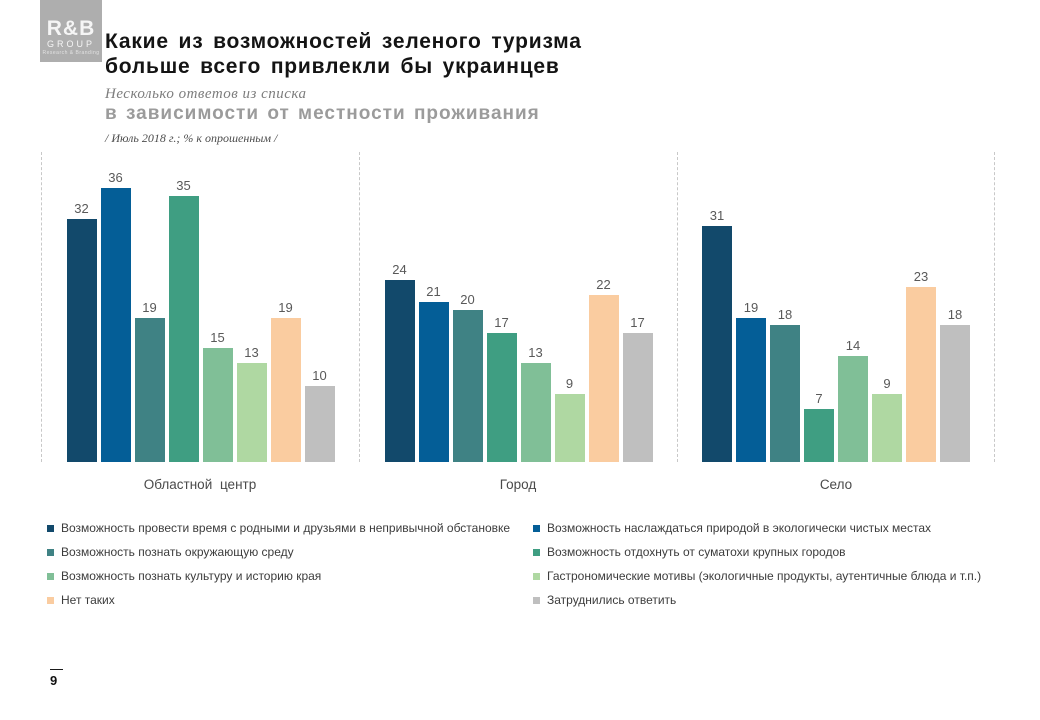 The height and width of the screenshot is (720, 1040). What do you see at coordinates (319, 375) in the screenshot?
I see `bar-value-label: 10` at bounding box center [319, 375].